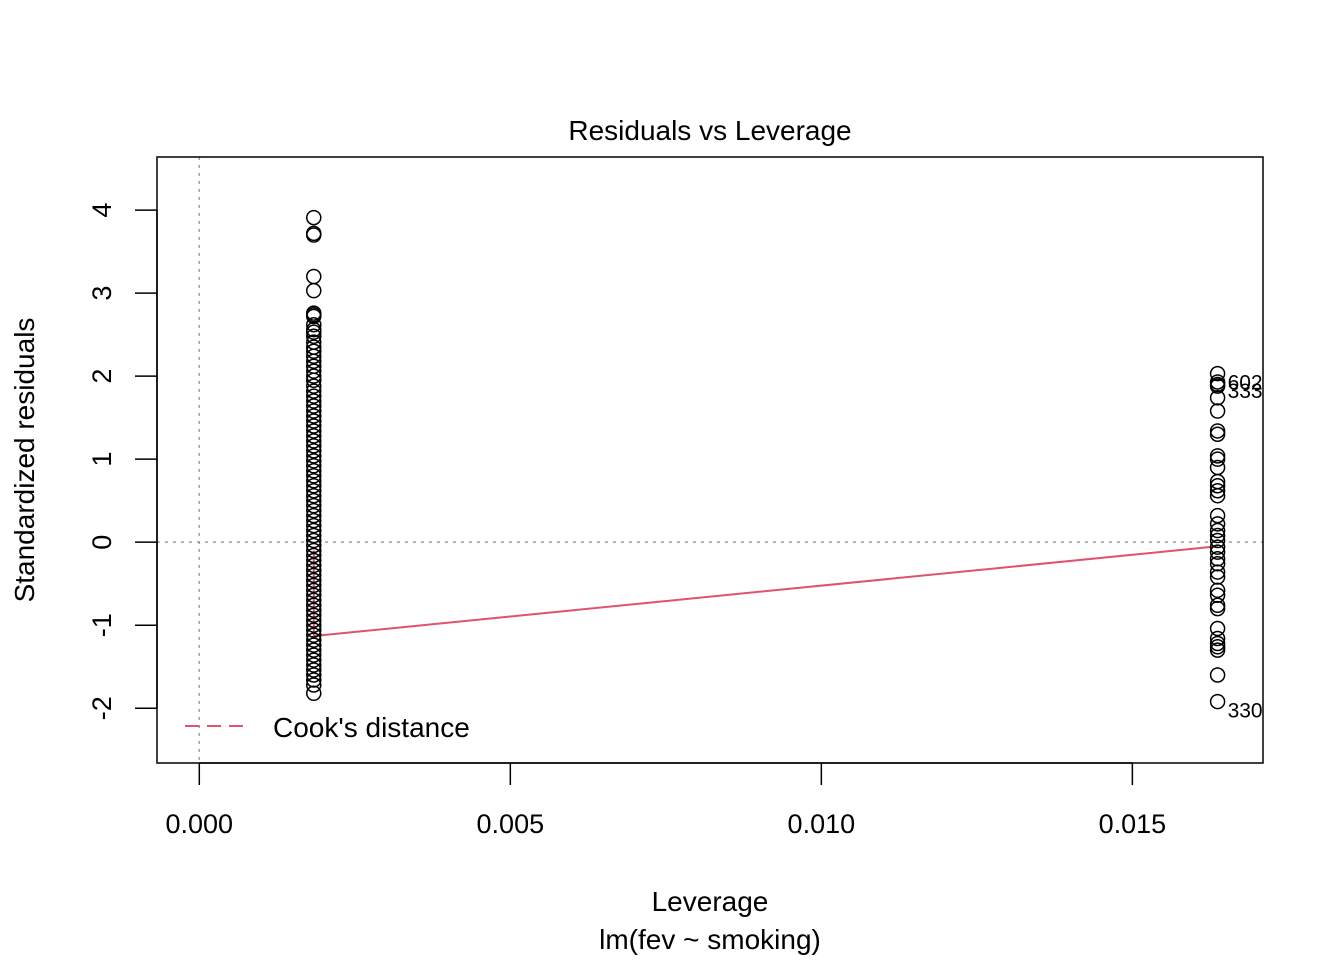 The height and width of the screenshot is (965, 1344). Describe the element at coordinates (511, 824) in the screenshot. I see `x-tick-label: 0.005` at that location.